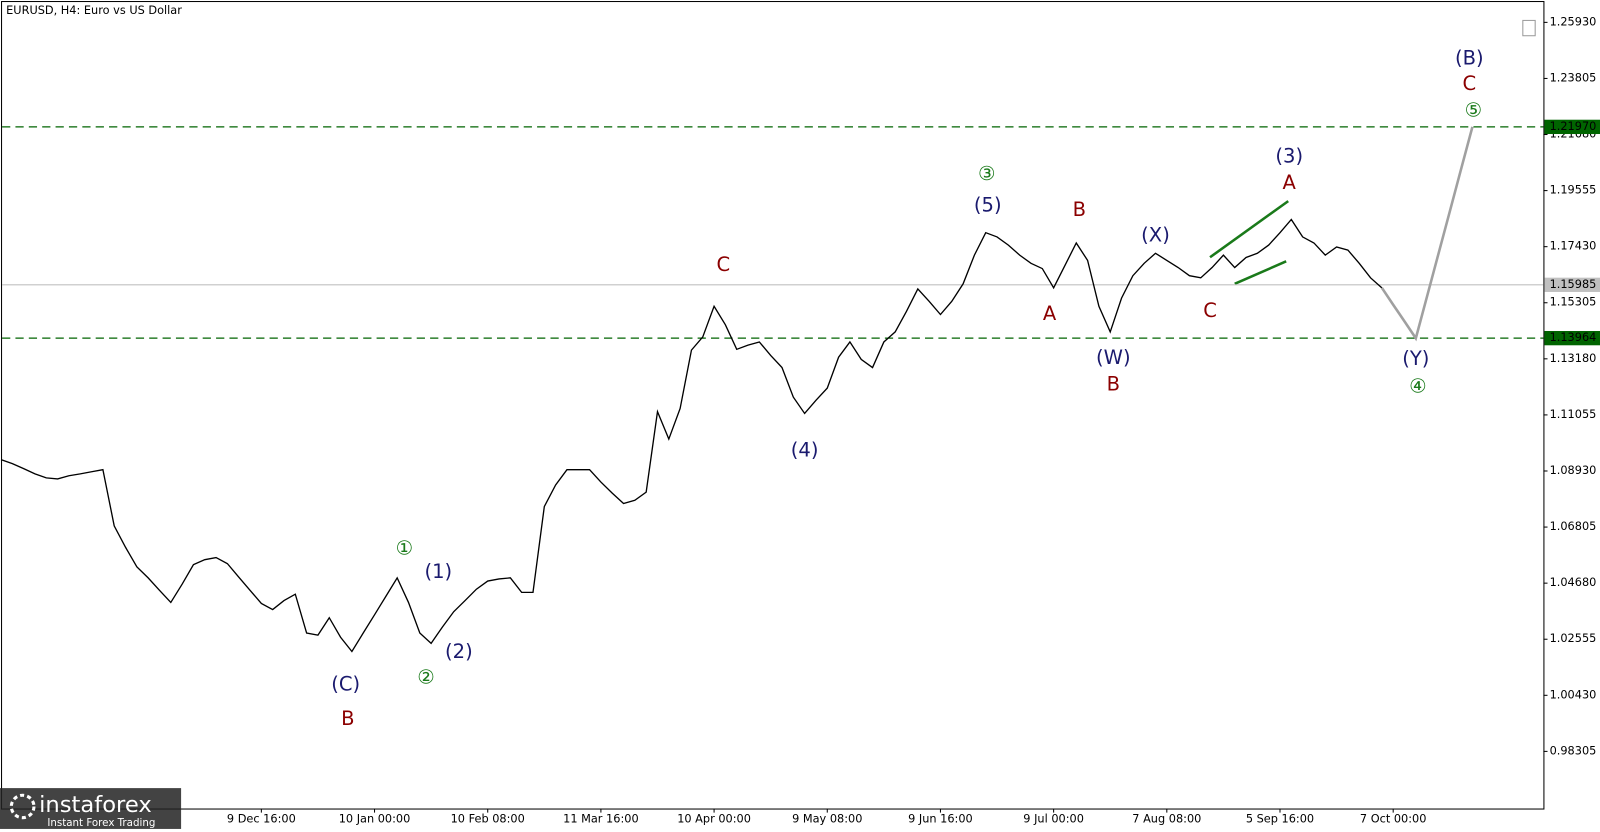  I want to click on x-tick-label: 10 Apr 00:00, so click(714, 819).